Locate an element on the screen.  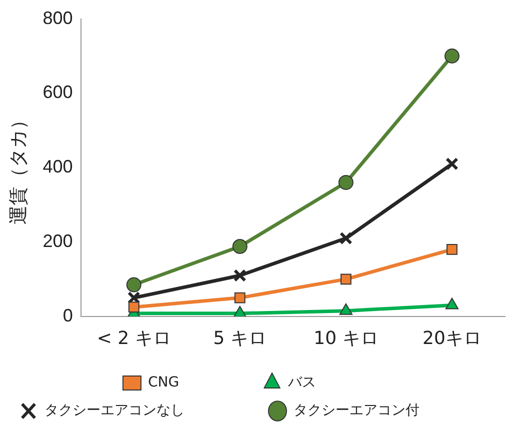
legend-label: タクシーエアコンなし is located at coordinates (149, 410).